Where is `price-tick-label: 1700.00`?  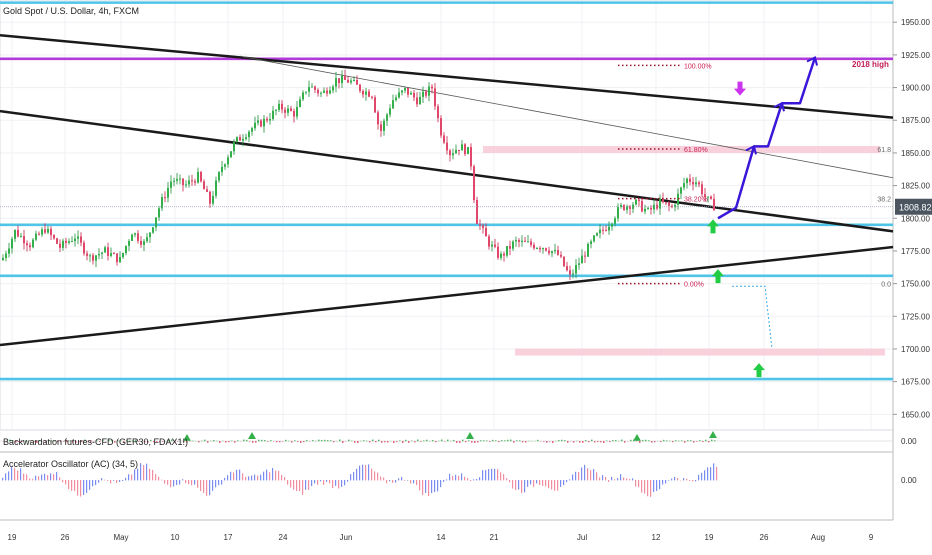
price-tick-label: 1700.00 is located at coordinates (915, 349).